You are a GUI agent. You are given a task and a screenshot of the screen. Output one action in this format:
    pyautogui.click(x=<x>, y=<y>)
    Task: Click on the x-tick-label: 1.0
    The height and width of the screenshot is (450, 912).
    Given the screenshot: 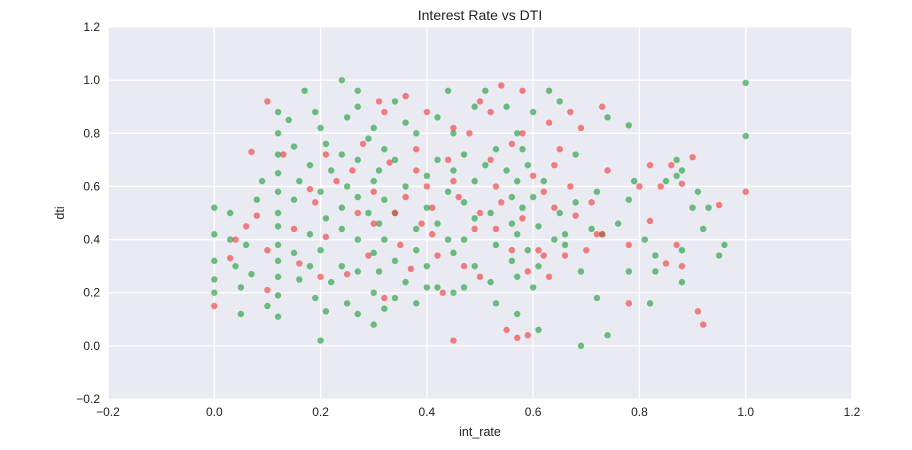 What is the action you would take?
    pyautogui.click(x=745, y=412)
    